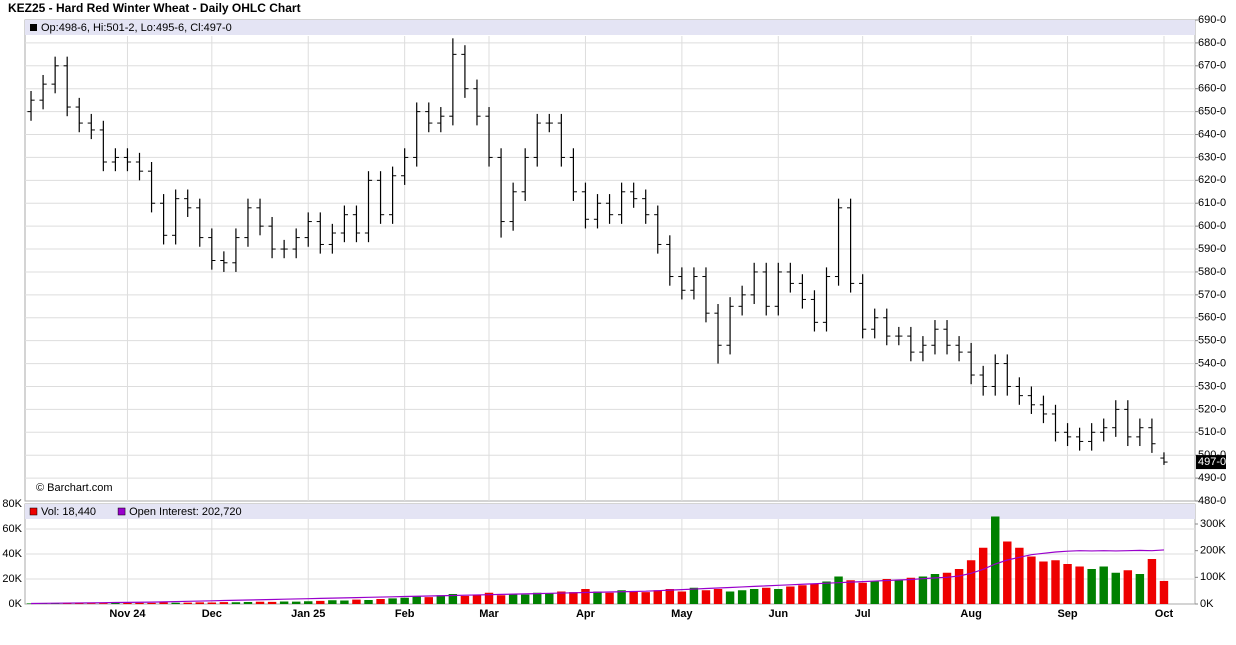 This screenshot has height=645, width=1236. I want to click on last-price-label: 497-0, so click(1212, 462).